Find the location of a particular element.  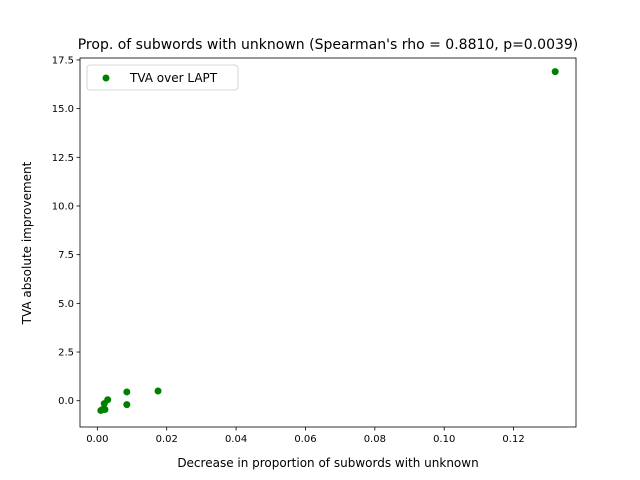

legend-label: TVA over LAPT is located at coordinates (173, 78).